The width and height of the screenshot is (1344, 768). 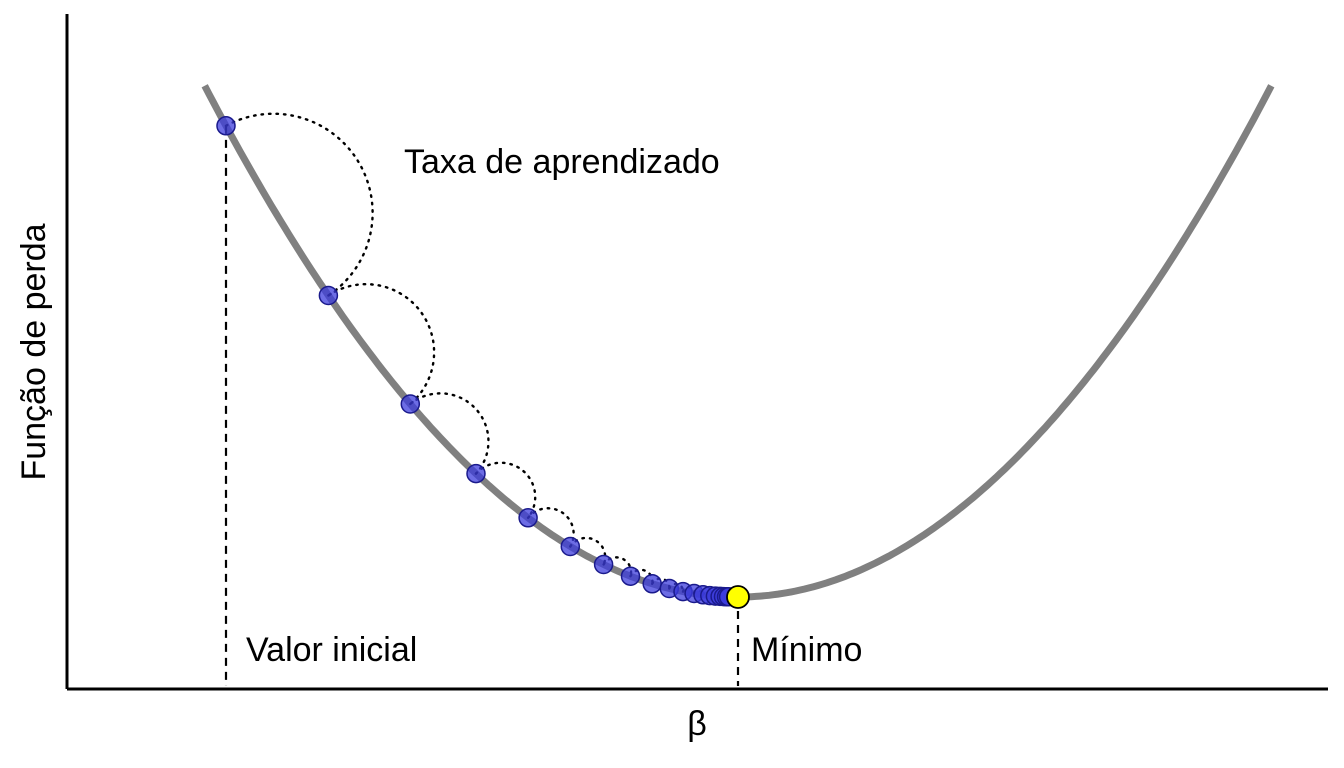 I want to click on minimum-point, so click(x=738, y=597).